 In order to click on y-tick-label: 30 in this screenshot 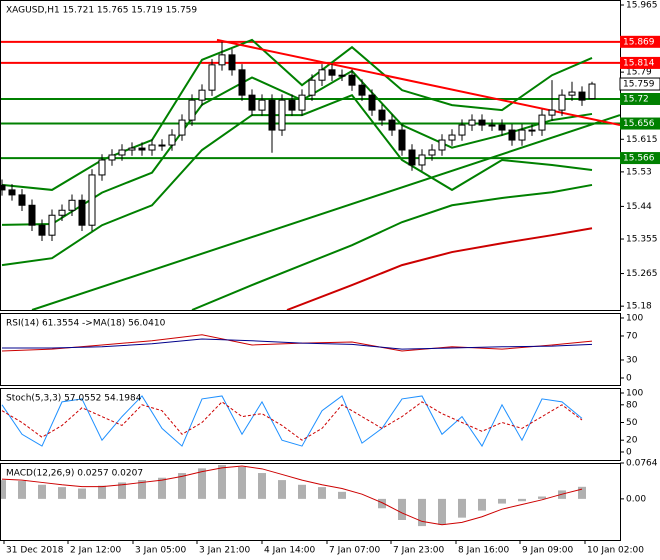, I will do `click(632, 360)`.